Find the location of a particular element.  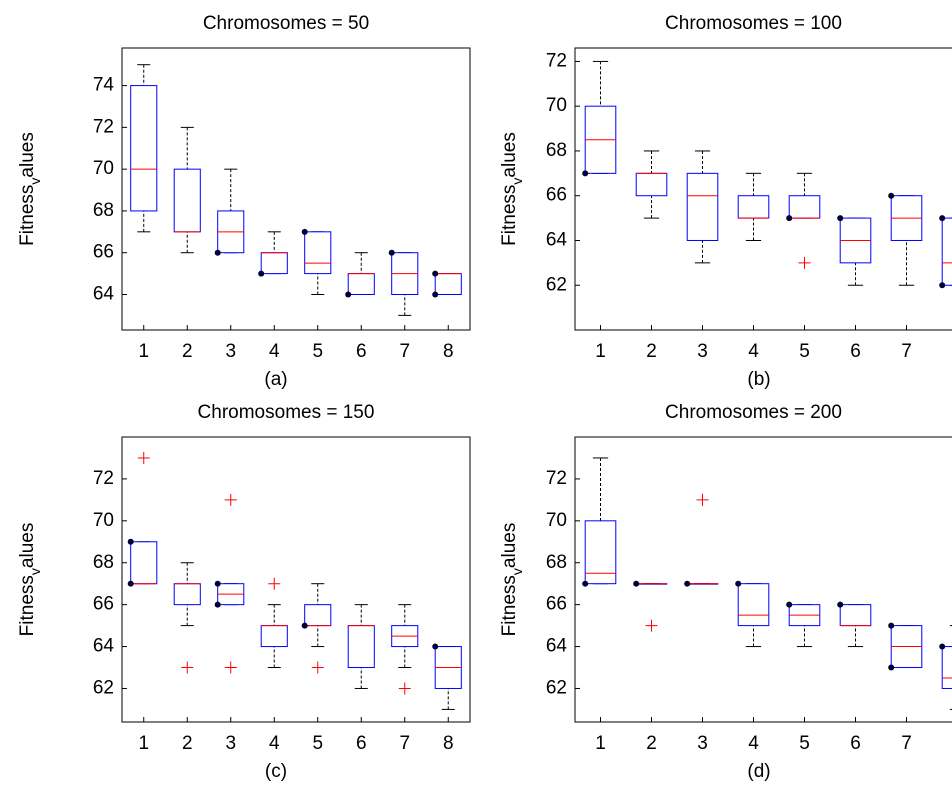

panel-caption: (a) is located at coordinates (275, 379).